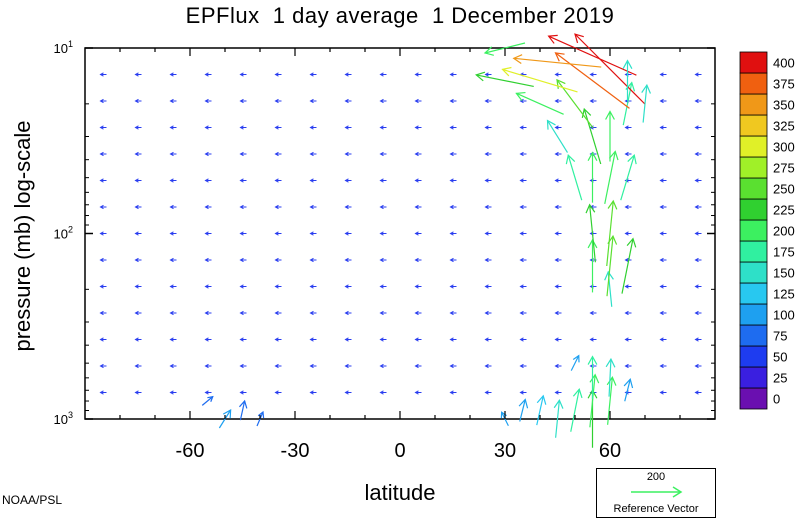 This screenshot has height=521, width=800. Describe the element at coordinates (784, 168) in the screenshot. I see `colorbar-label: 275` at that location.